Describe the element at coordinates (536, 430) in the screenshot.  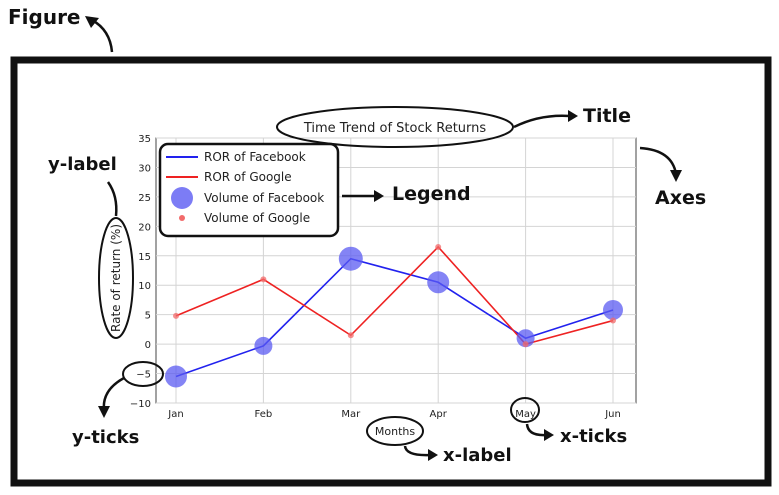
I see `xticks-arrow` at that location.